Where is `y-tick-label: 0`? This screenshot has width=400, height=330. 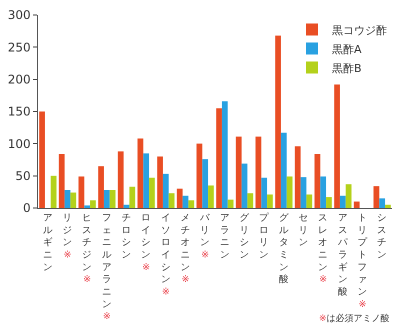
y-tick-label: 0 is located at coordinates (26, 208).